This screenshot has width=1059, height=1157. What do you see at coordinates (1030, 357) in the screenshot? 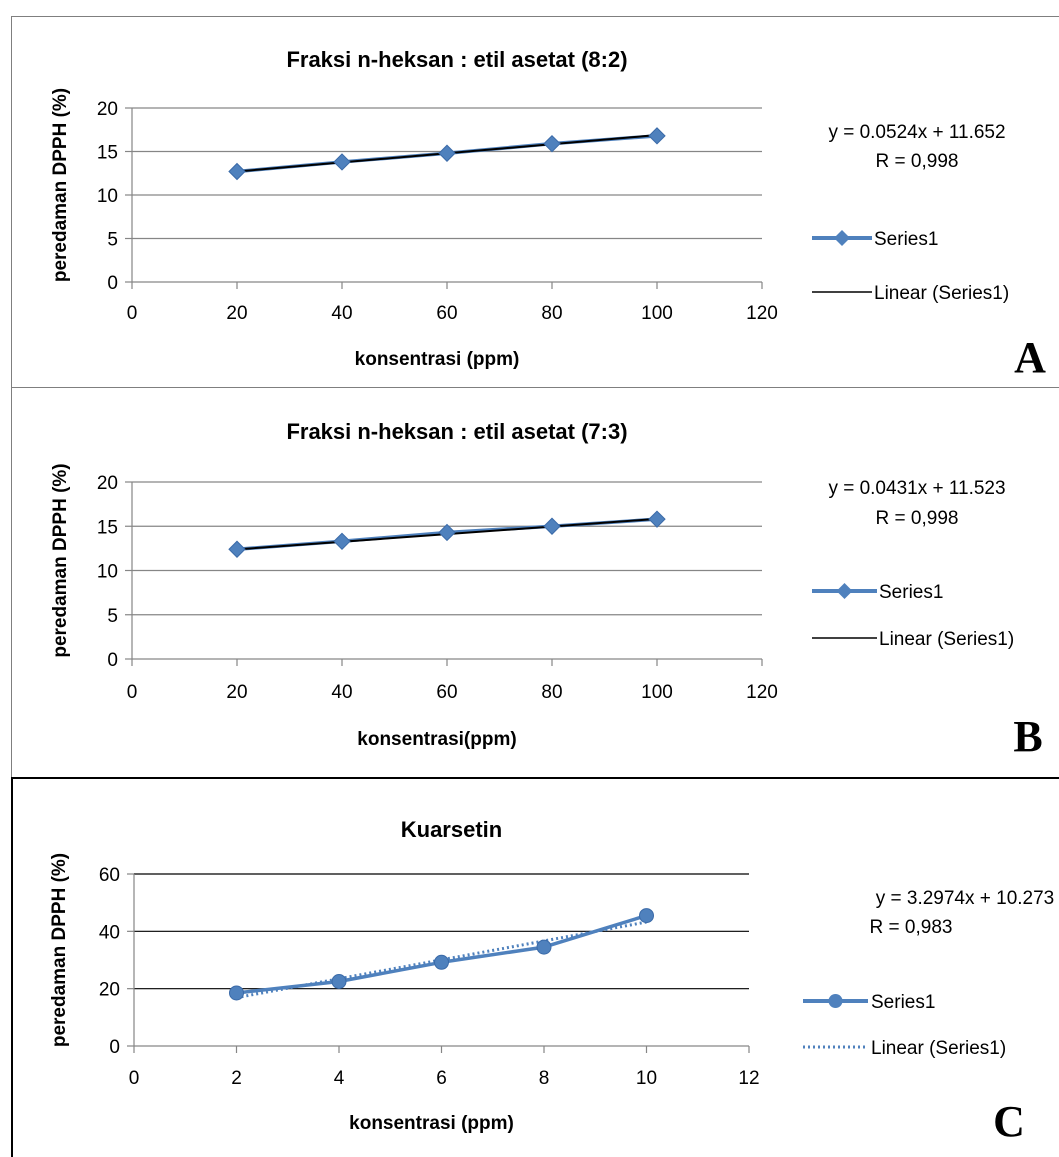
I see `panel-letter: A` at bounding box center [1030, 357].